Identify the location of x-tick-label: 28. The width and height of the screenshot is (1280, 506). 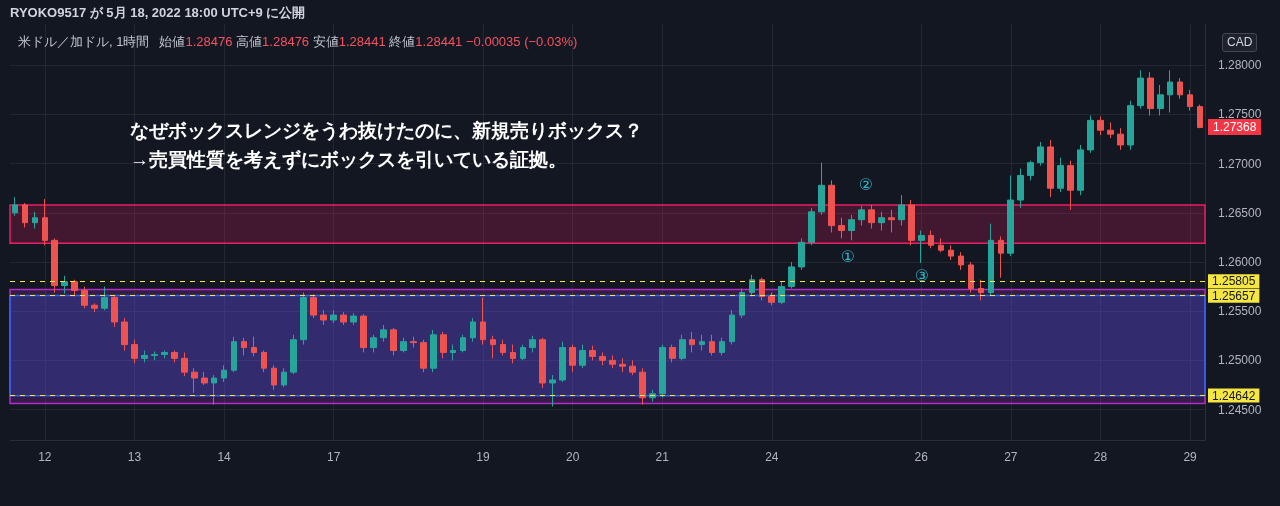
(1100, 457).